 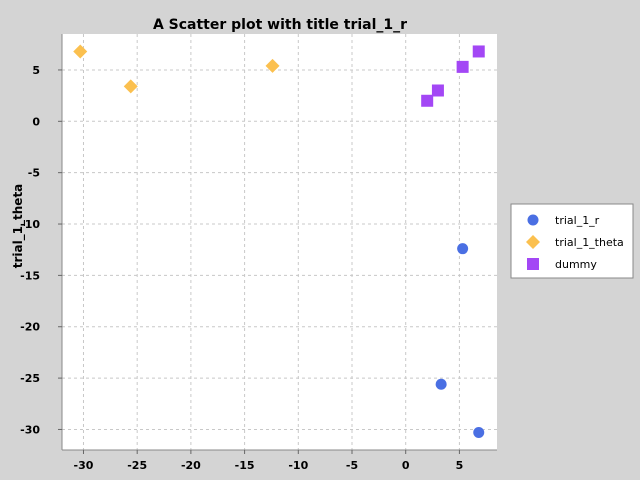 I want to click on legend-circle-icon, so click(x=533, y=220).